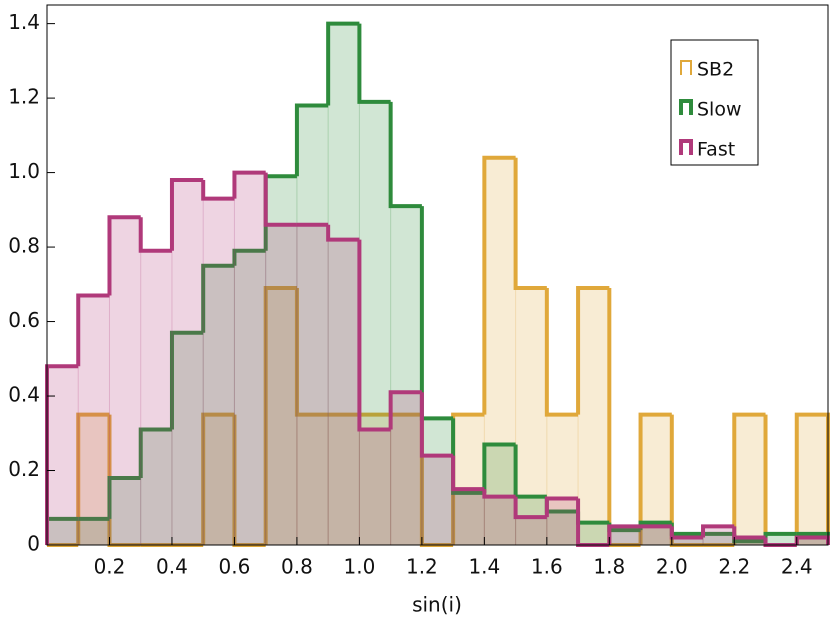  What do you see at coordinates (484, 567) in the screenshot?
I see `x-tick-label: 1.4` at bounding box center [484, 567].